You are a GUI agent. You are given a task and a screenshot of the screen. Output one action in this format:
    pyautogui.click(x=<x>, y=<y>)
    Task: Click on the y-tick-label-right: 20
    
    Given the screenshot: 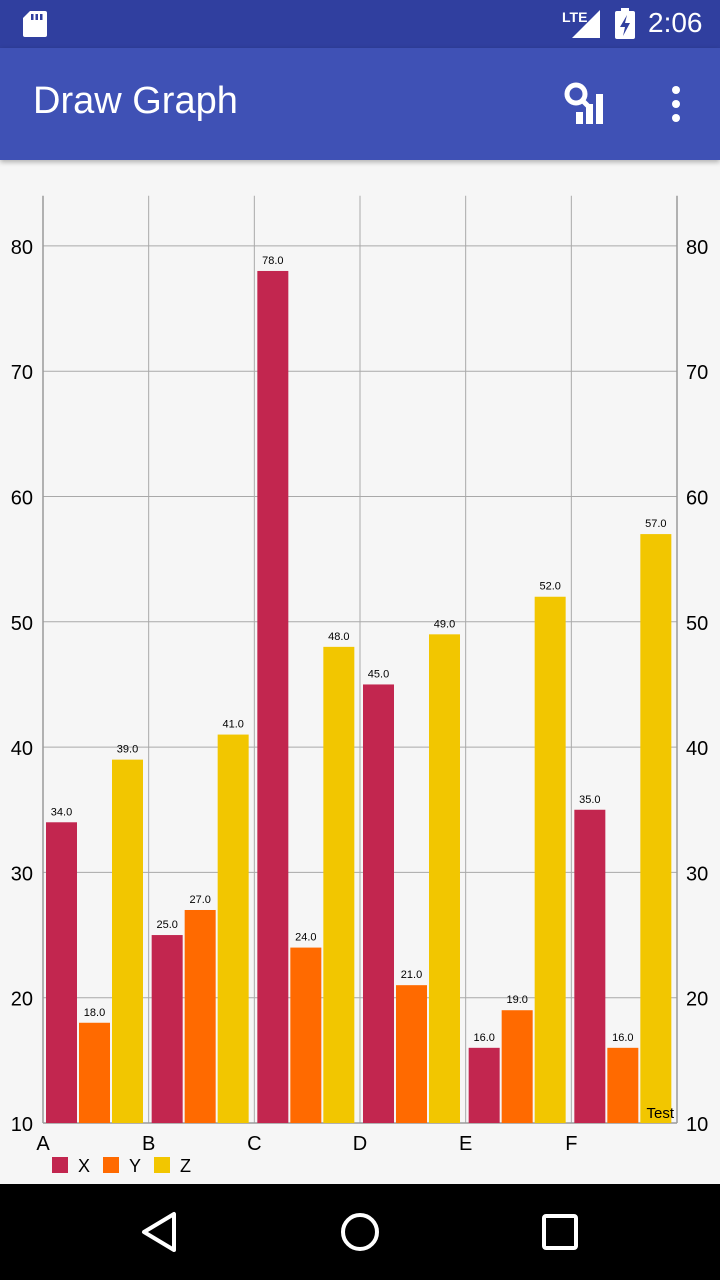 What is the action you would take?
    pyautogui.click(x=697, y=1000)
    